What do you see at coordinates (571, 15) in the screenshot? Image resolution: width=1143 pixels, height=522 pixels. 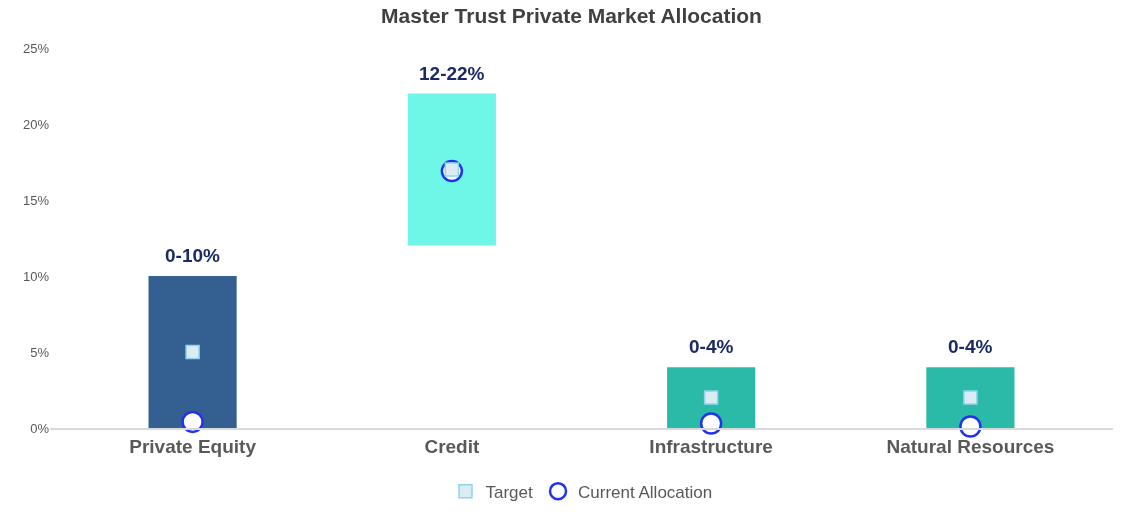 I see `chart-title: Master Trust Private Market Allocation` at bounding box center [571, 15].